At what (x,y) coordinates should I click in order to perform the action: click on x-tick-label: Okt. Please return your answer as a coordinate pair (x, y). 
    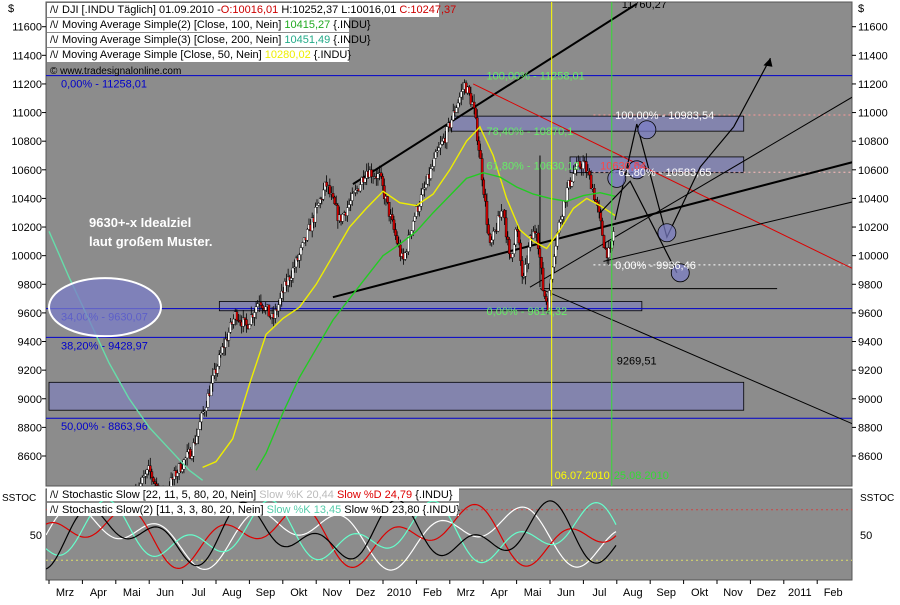
    Looking at the image, I should click on (699, 593).